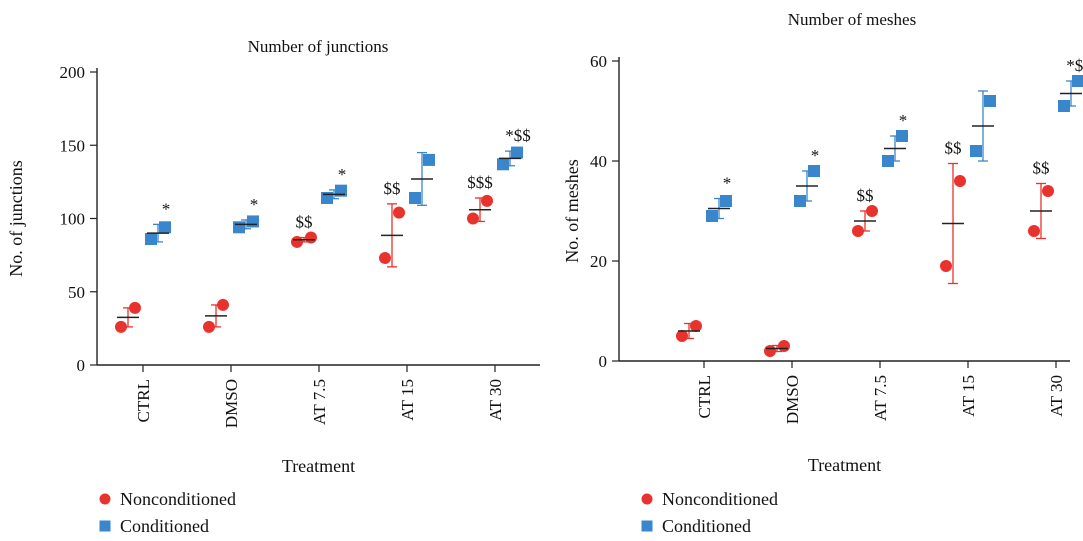 The width and height of the screenshot is (1083, 541). Describe the element at coordinates (16, 218) in the screenshot. I see `y-axis-label: No. of junctions` at that location.